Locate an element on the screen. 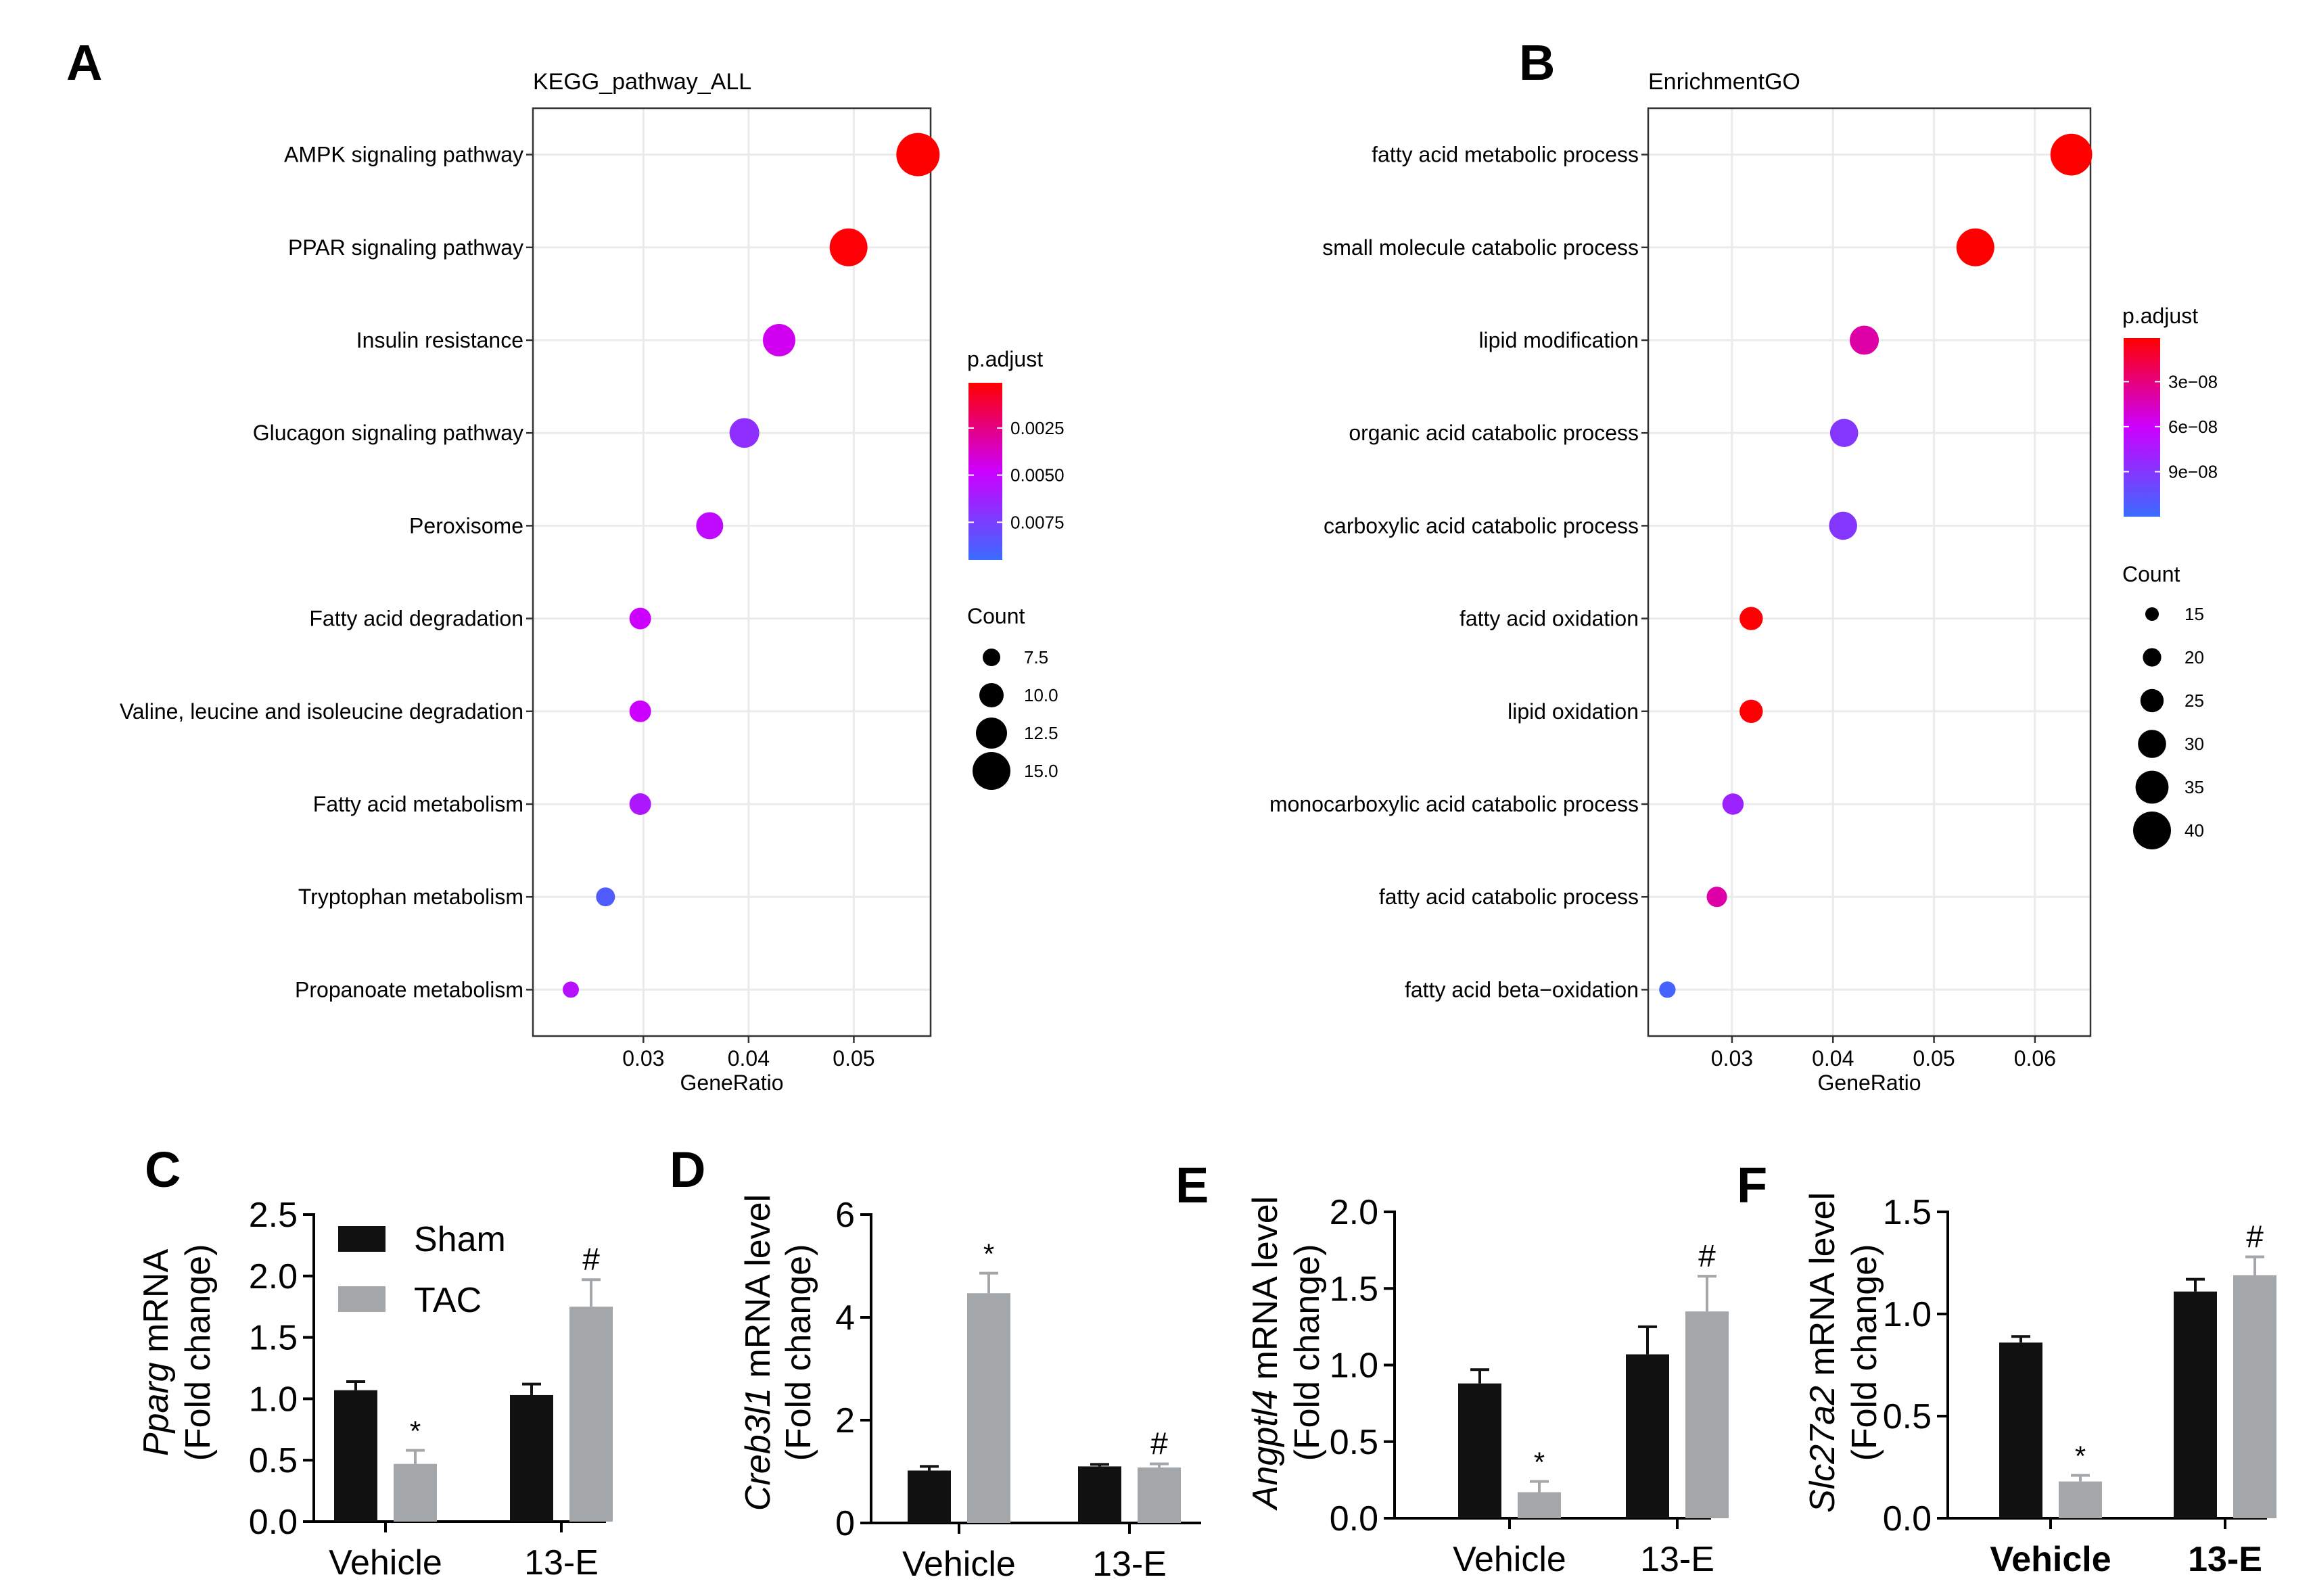 The height and width of the screenshot is (1596, 2313). chart-f-ylabel-line2: (Fold change) is located at coordinates (1865, 1352).